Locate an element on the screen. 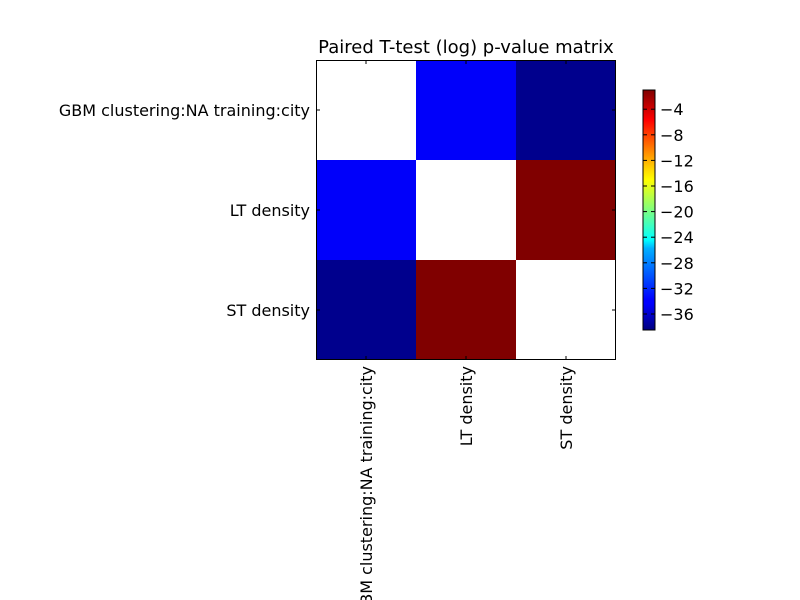 The image size is (800, 600). colorbar-tick-label: −32 is located at coordinates (677, 288).